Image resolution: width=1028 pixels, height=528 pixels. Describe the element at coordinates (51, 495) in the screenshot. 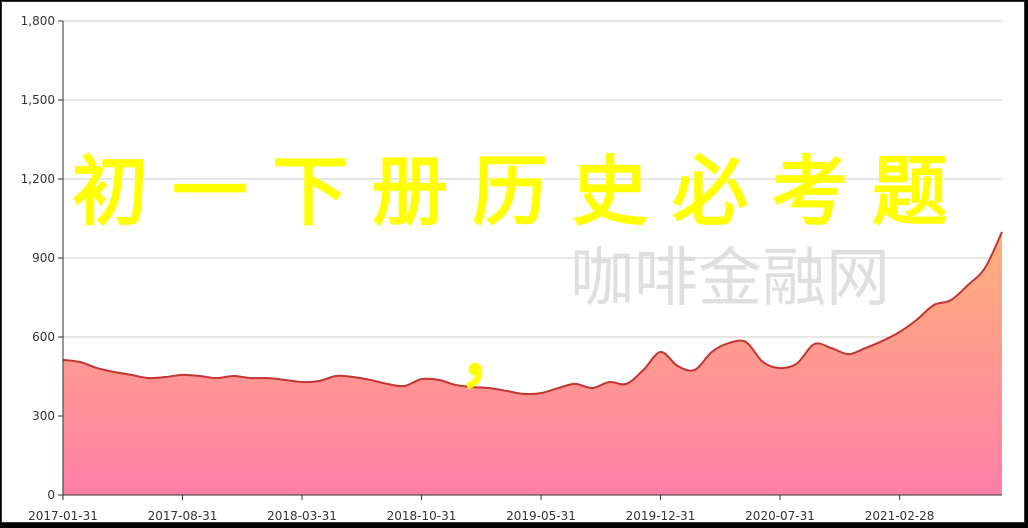

I see `y-tick-label: 0` at that location.